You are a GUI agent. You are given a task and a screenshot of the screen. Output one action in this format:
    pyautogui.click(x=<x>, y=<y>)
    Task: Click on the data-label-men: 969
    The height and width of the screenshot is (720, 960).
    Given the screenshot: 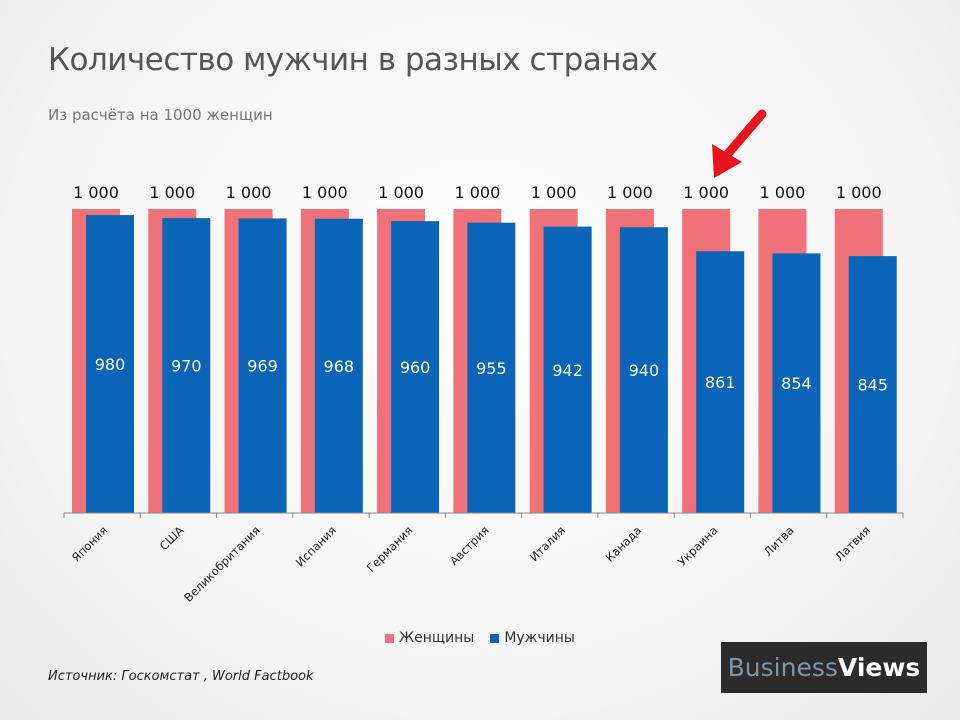 What is the action you would take?
    pyautogui.click(x=262, y=366)
    